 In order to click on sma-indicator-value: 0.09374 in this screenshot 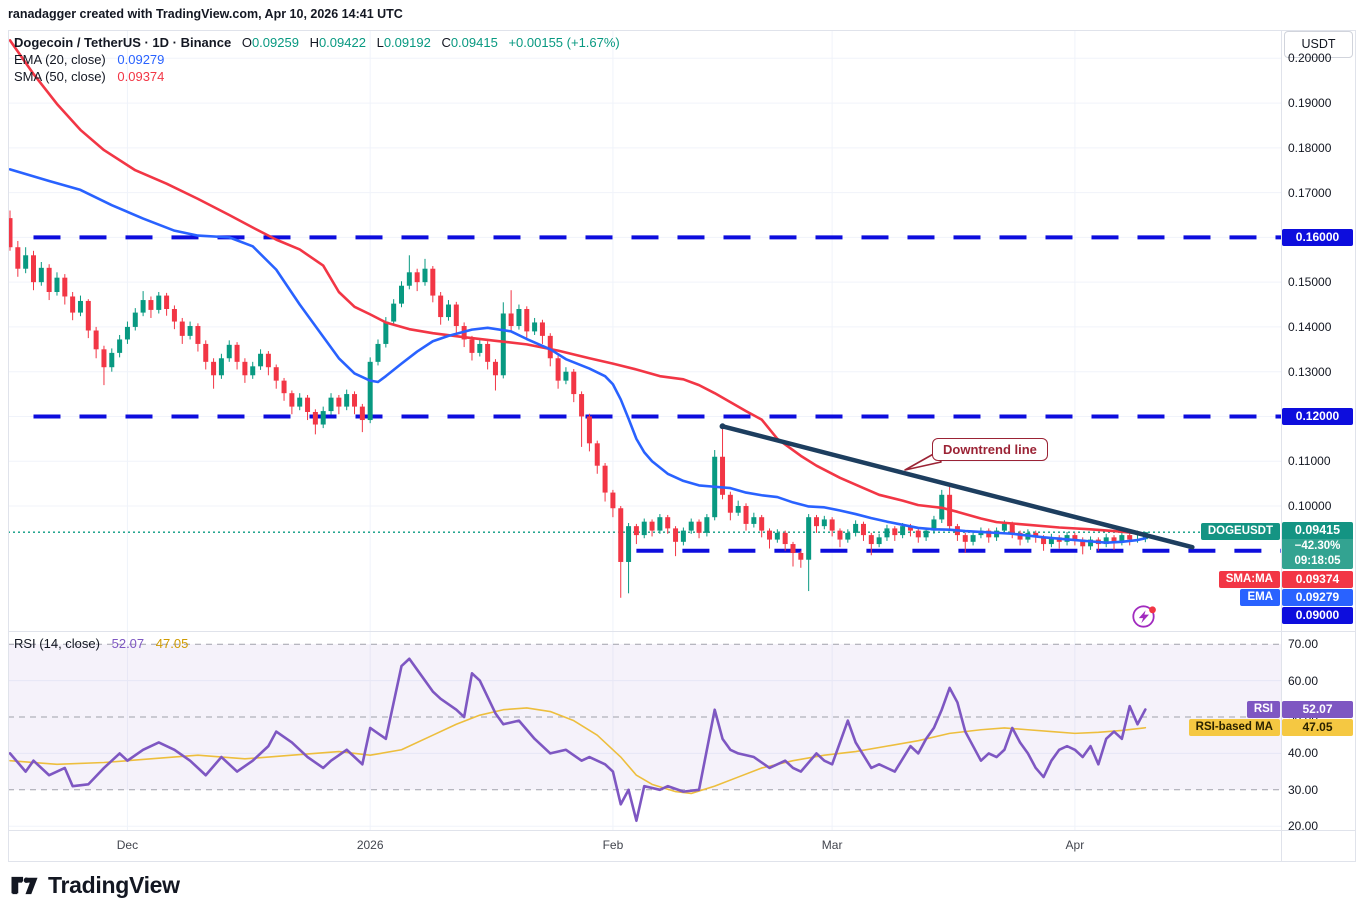, I will do `click(141, 76)`.